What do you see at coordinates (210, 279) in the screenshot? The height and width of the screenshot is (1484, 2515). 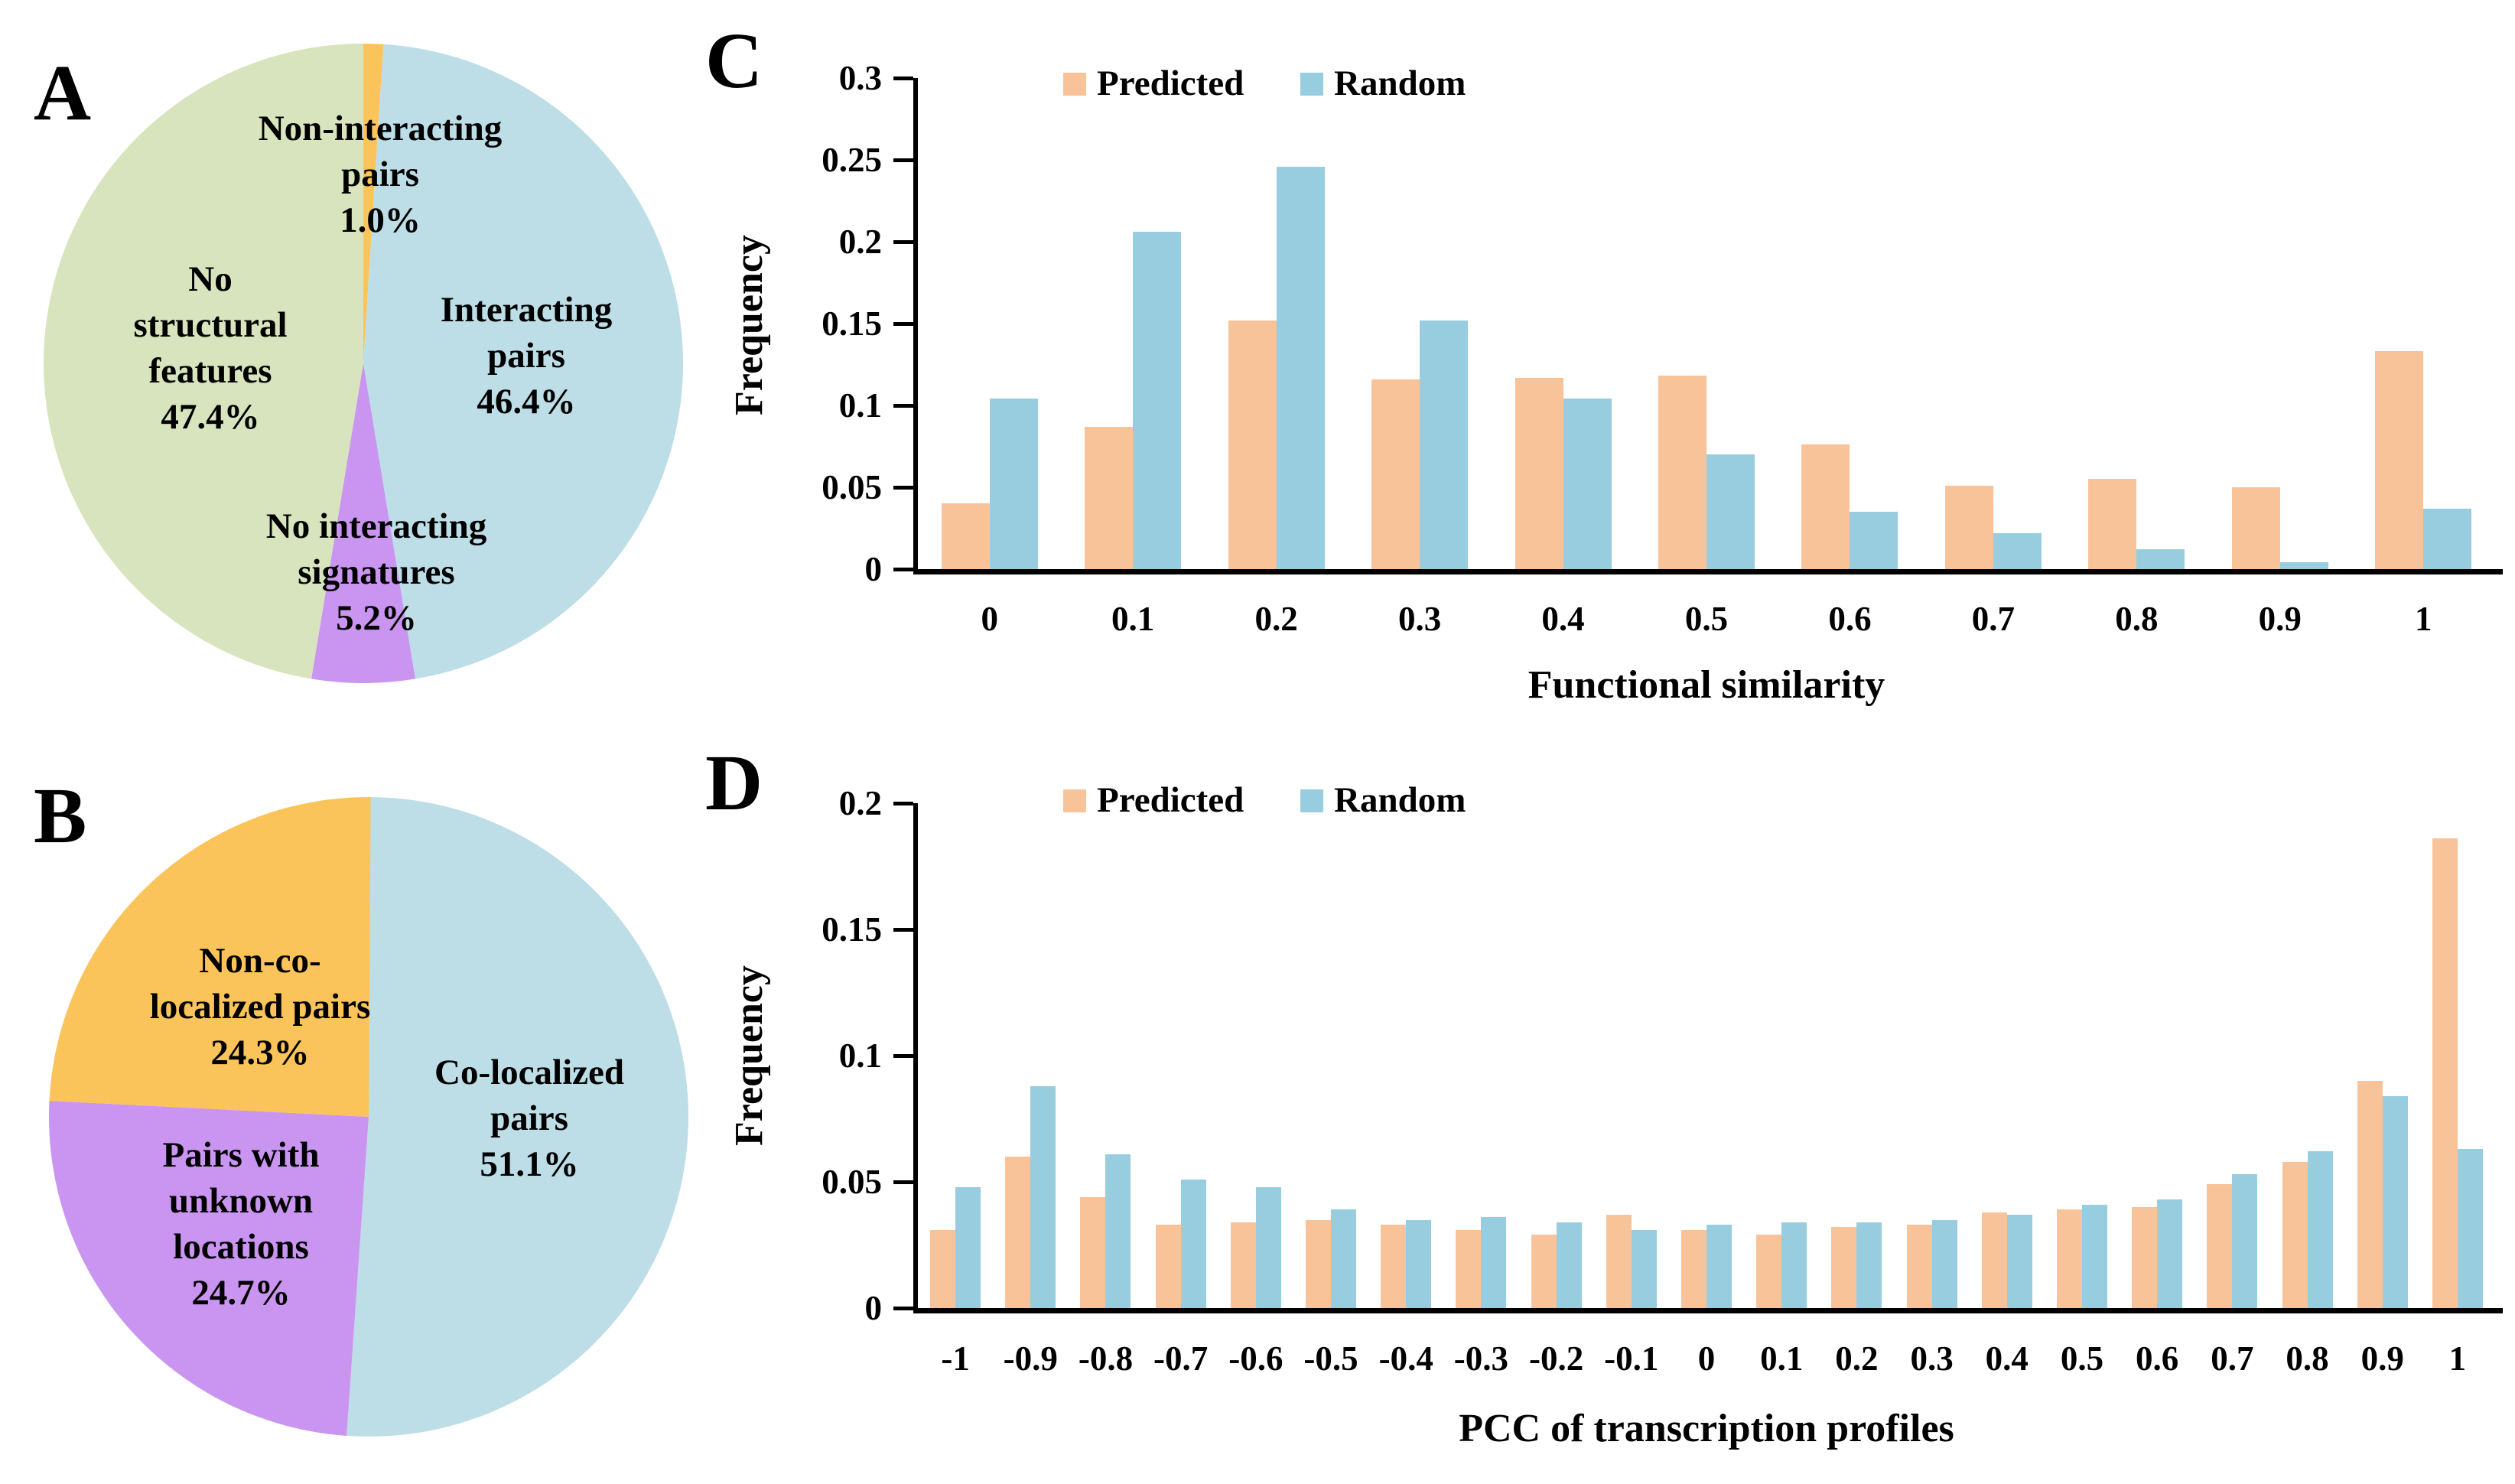 I see `pie-label-line: No` at bounding box center [210, 279].